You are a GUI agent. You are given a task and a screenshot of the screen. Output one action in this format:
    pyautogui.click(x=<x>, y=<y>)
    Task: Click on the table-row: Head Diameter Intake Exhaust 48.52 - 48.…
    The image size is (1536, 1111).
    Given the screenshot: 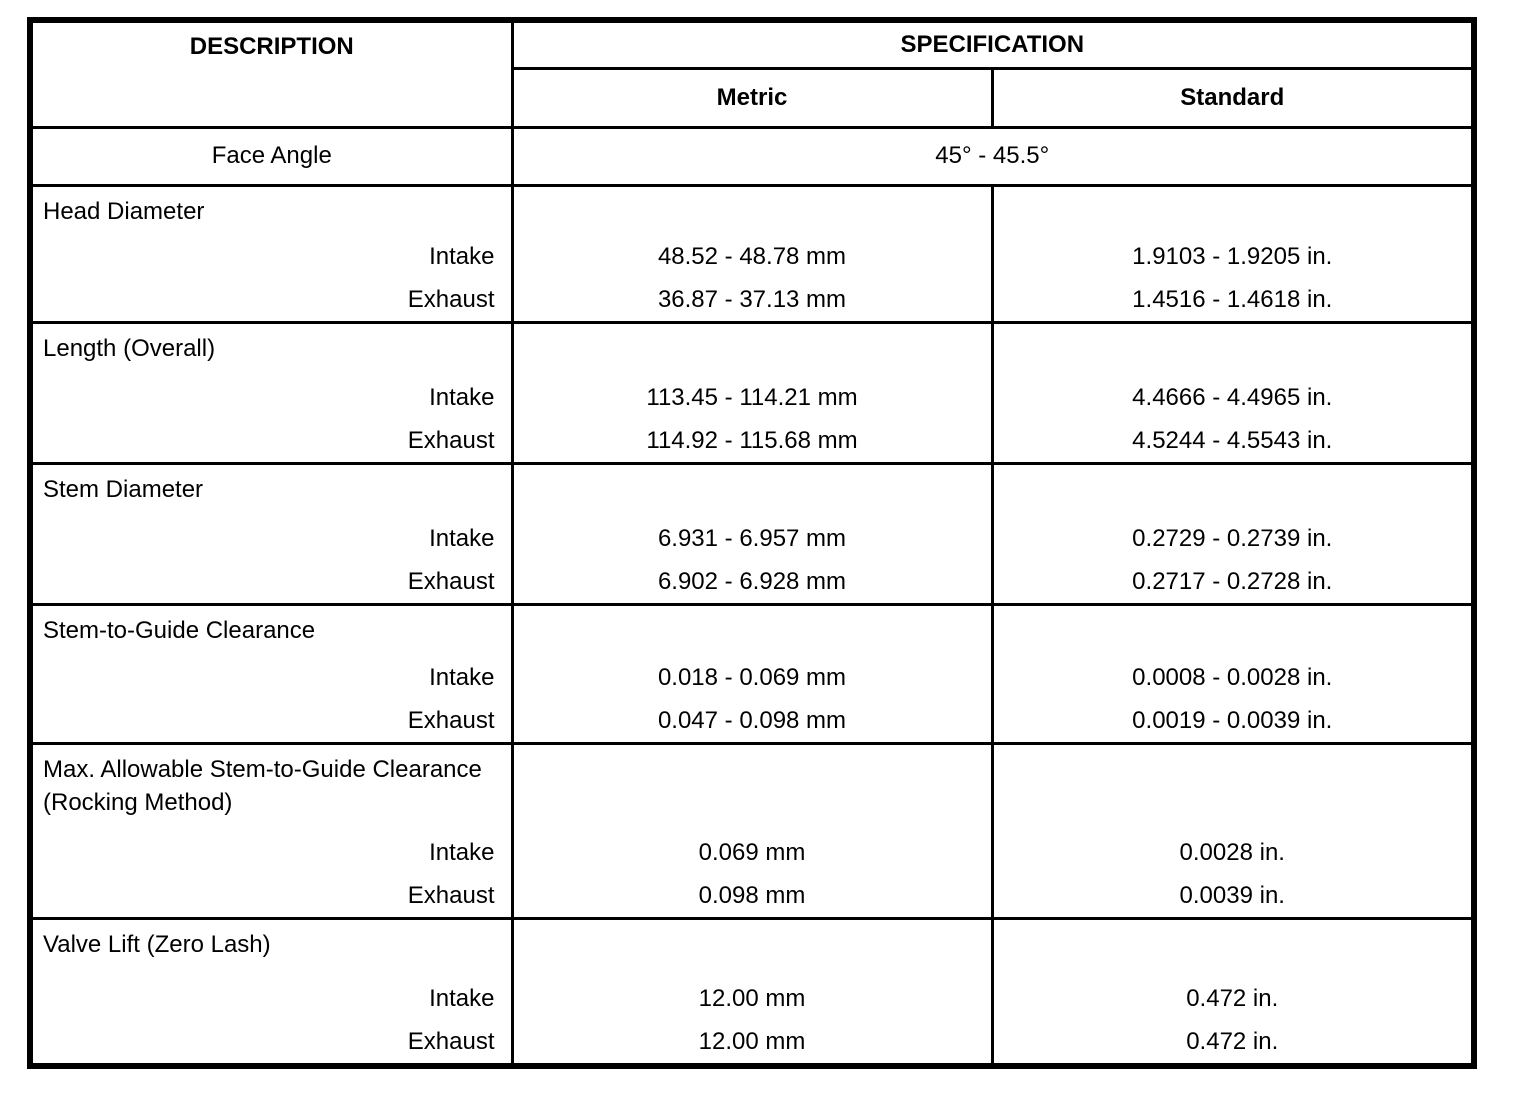 What is the action you would take?
    pyautogui.click(x=752, y=253)
    